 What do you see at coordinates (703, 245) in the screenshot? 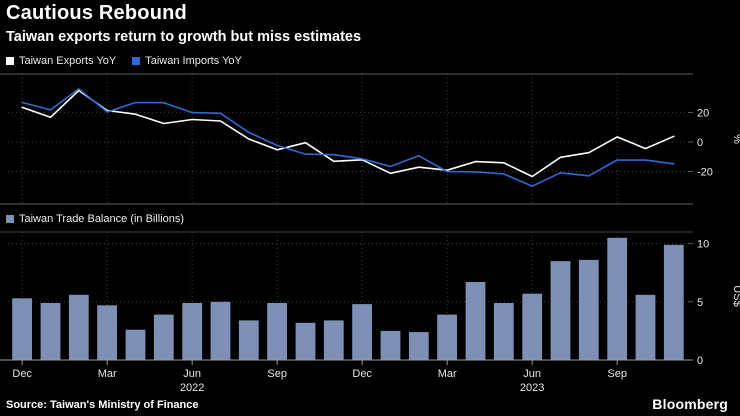
I see `svg-text: 10` at bounding box center [703, 245].